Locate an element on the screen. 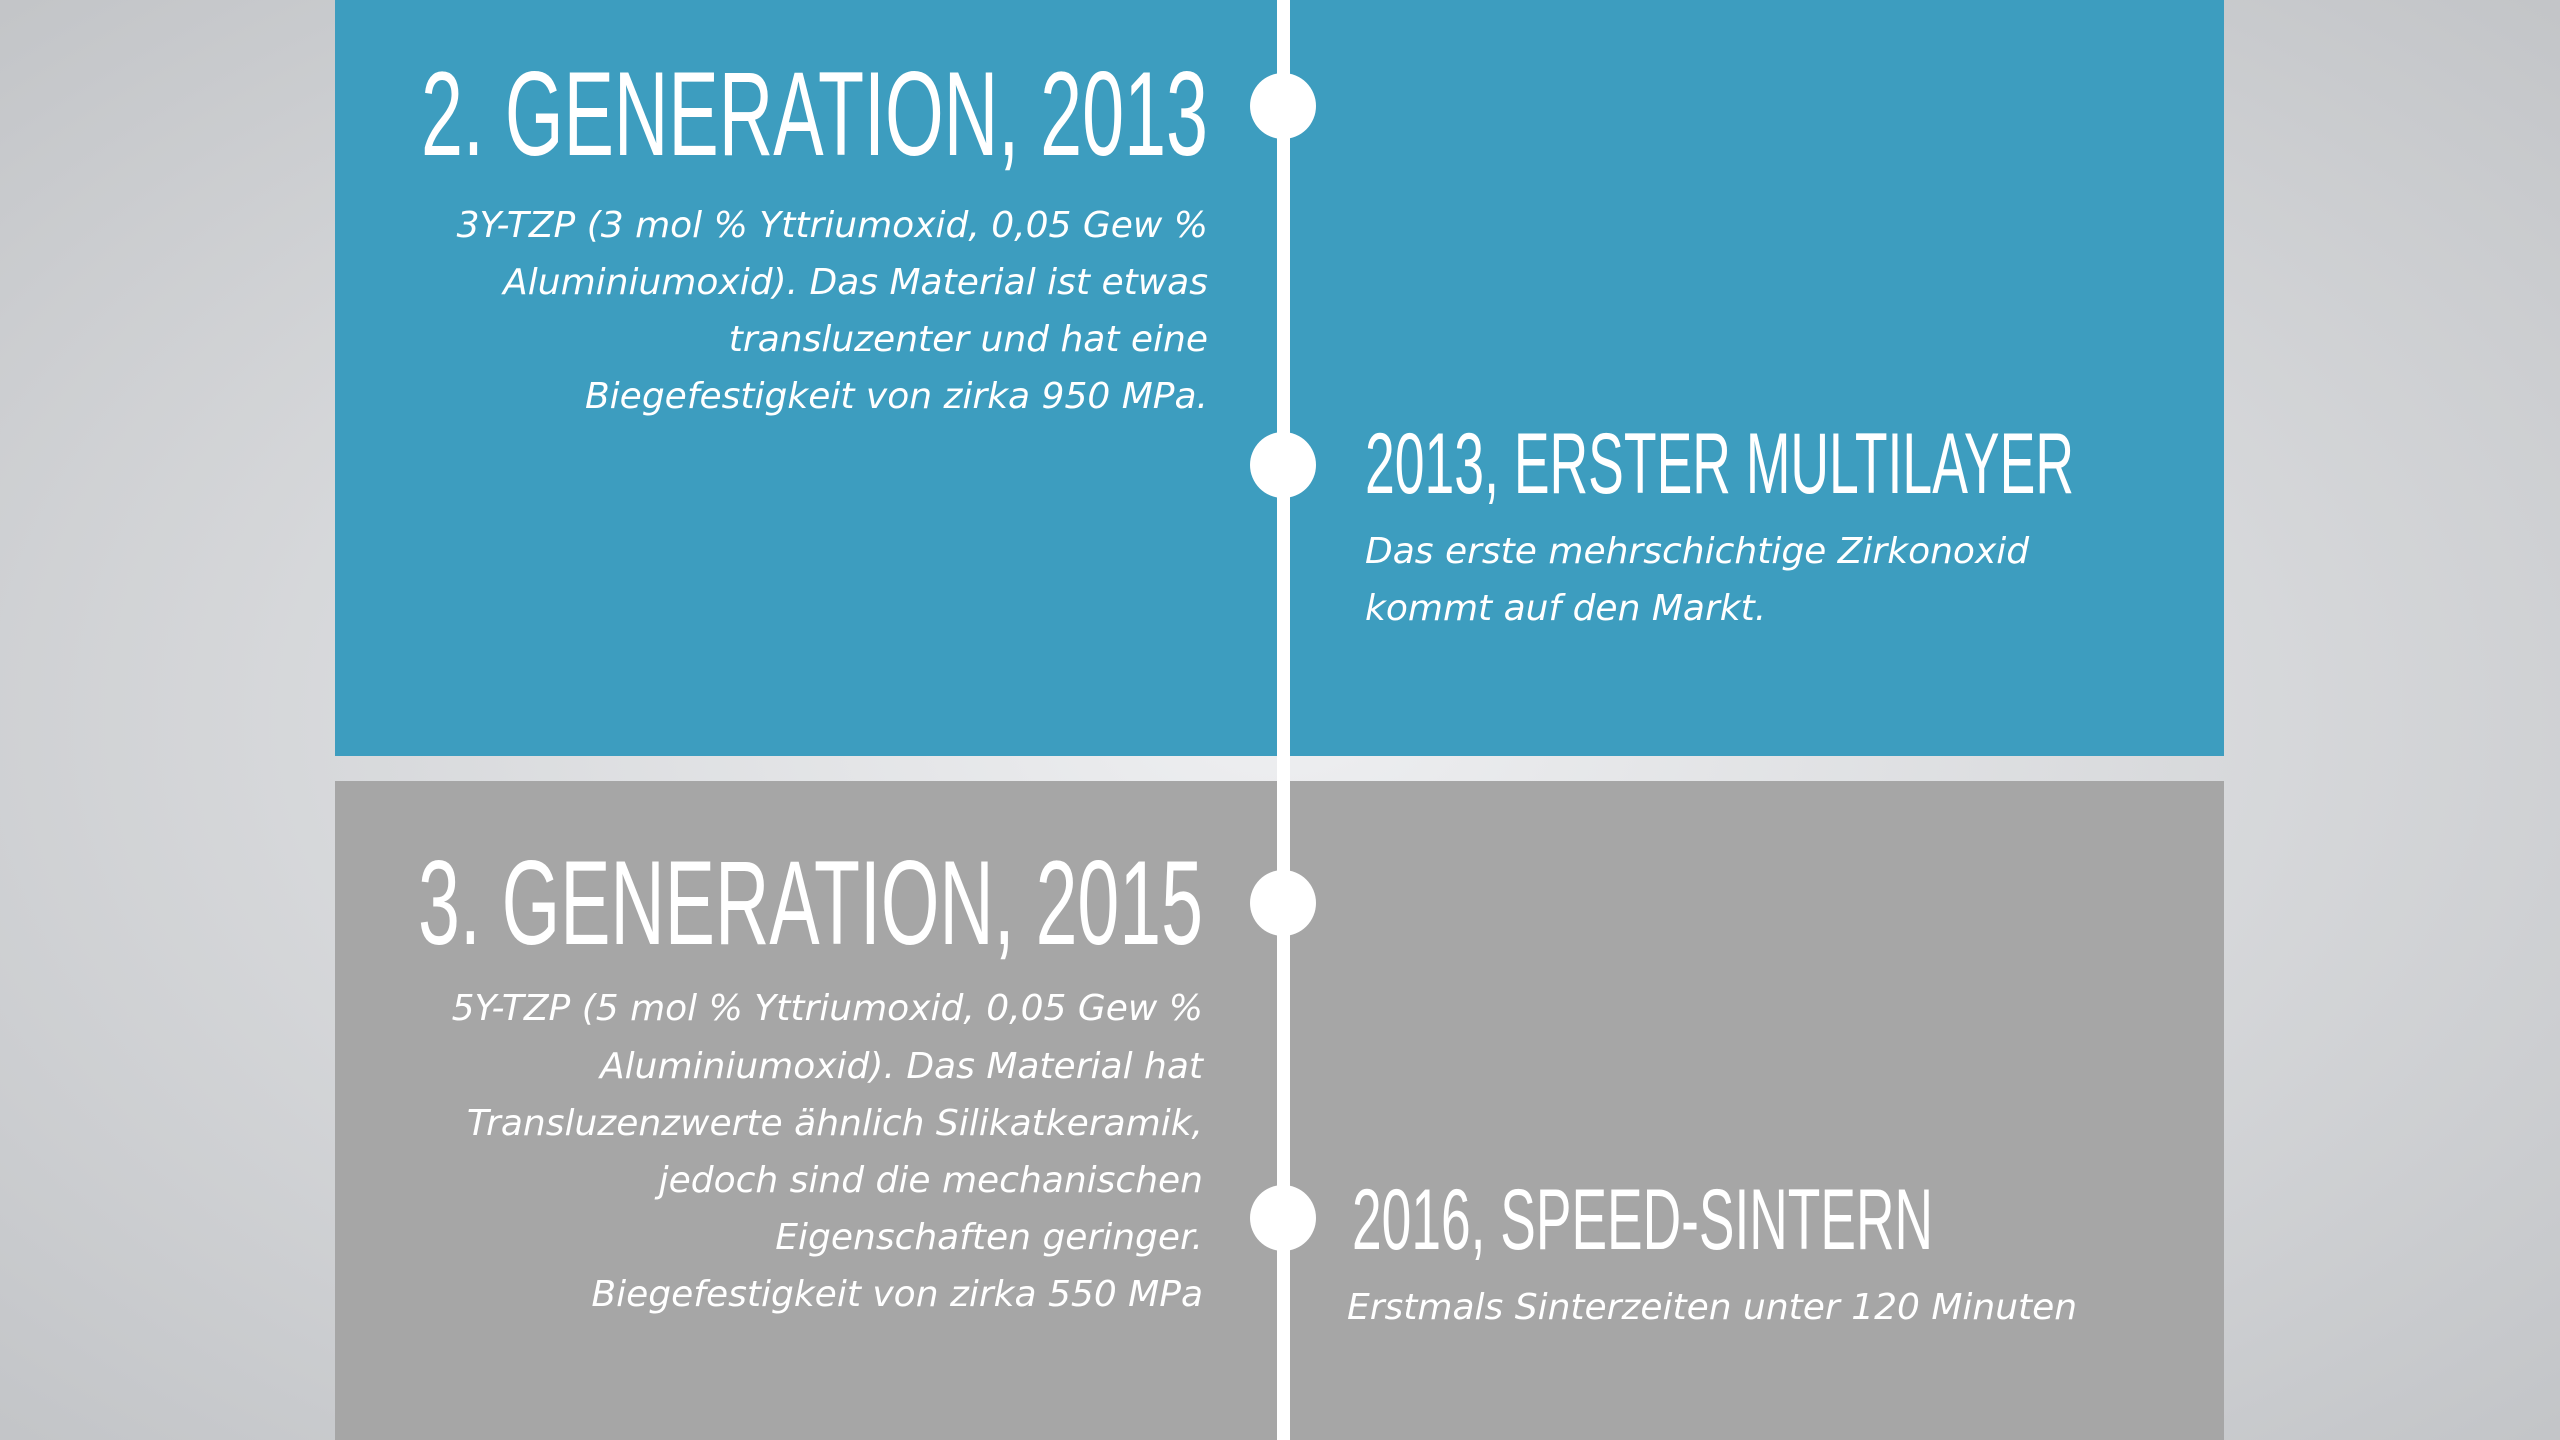 The height and width of the screenshot is (1440, 2560). entry-text: Biegefestigkeit von zirka 950 MPa. is located at coordinates (896, 396).